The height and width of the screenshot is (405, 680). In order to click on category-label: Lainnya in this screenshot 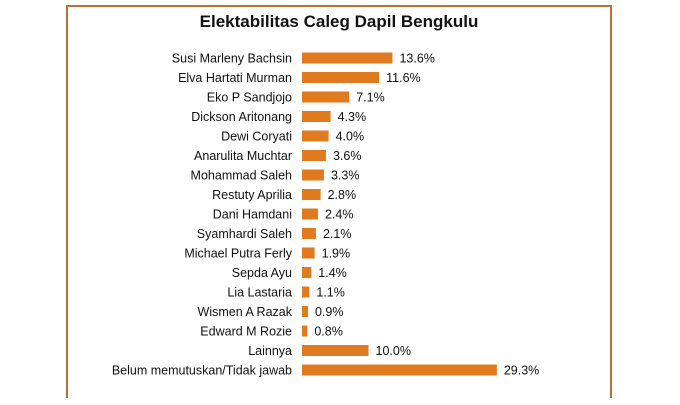, I will do `click(270, 351)`.